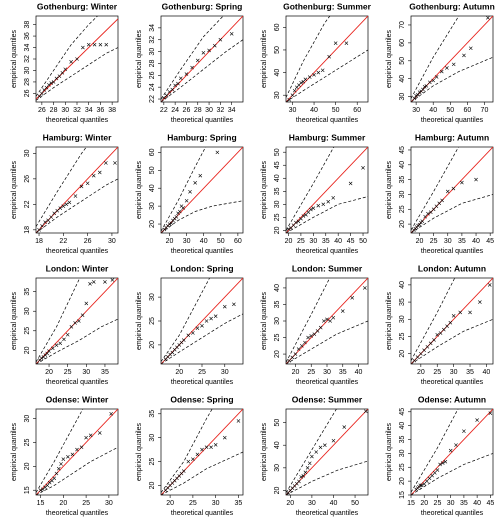 The image size is (500, 523). I want to click on x-tick-label: 38, so click(112, 110).